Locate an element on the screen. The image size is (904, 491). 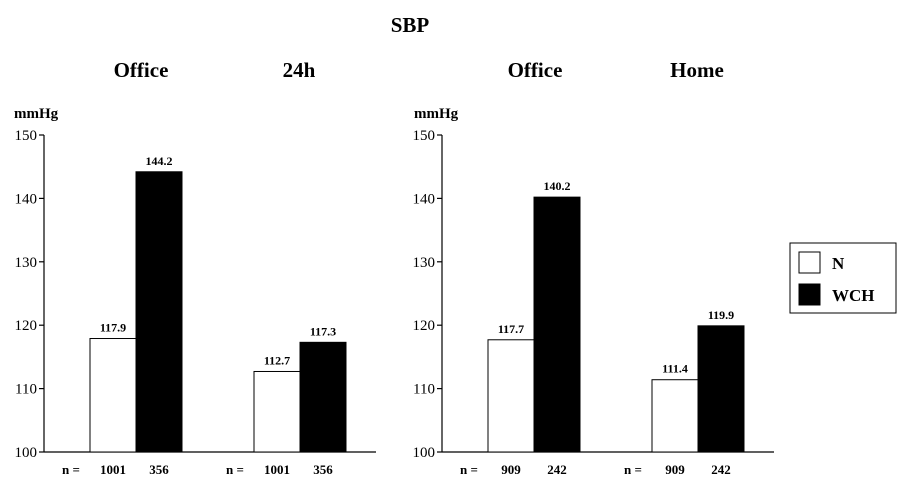
legend-swatch-n is located at coordinates (809, 262).